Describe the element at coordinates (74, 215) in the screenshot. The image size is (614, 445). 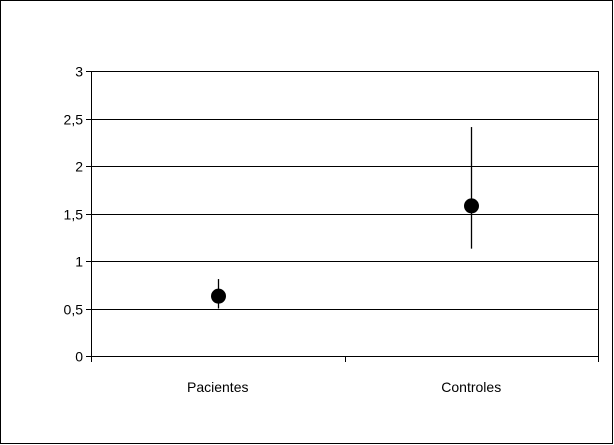
I see `y-tick-label: 1,5` at that location.